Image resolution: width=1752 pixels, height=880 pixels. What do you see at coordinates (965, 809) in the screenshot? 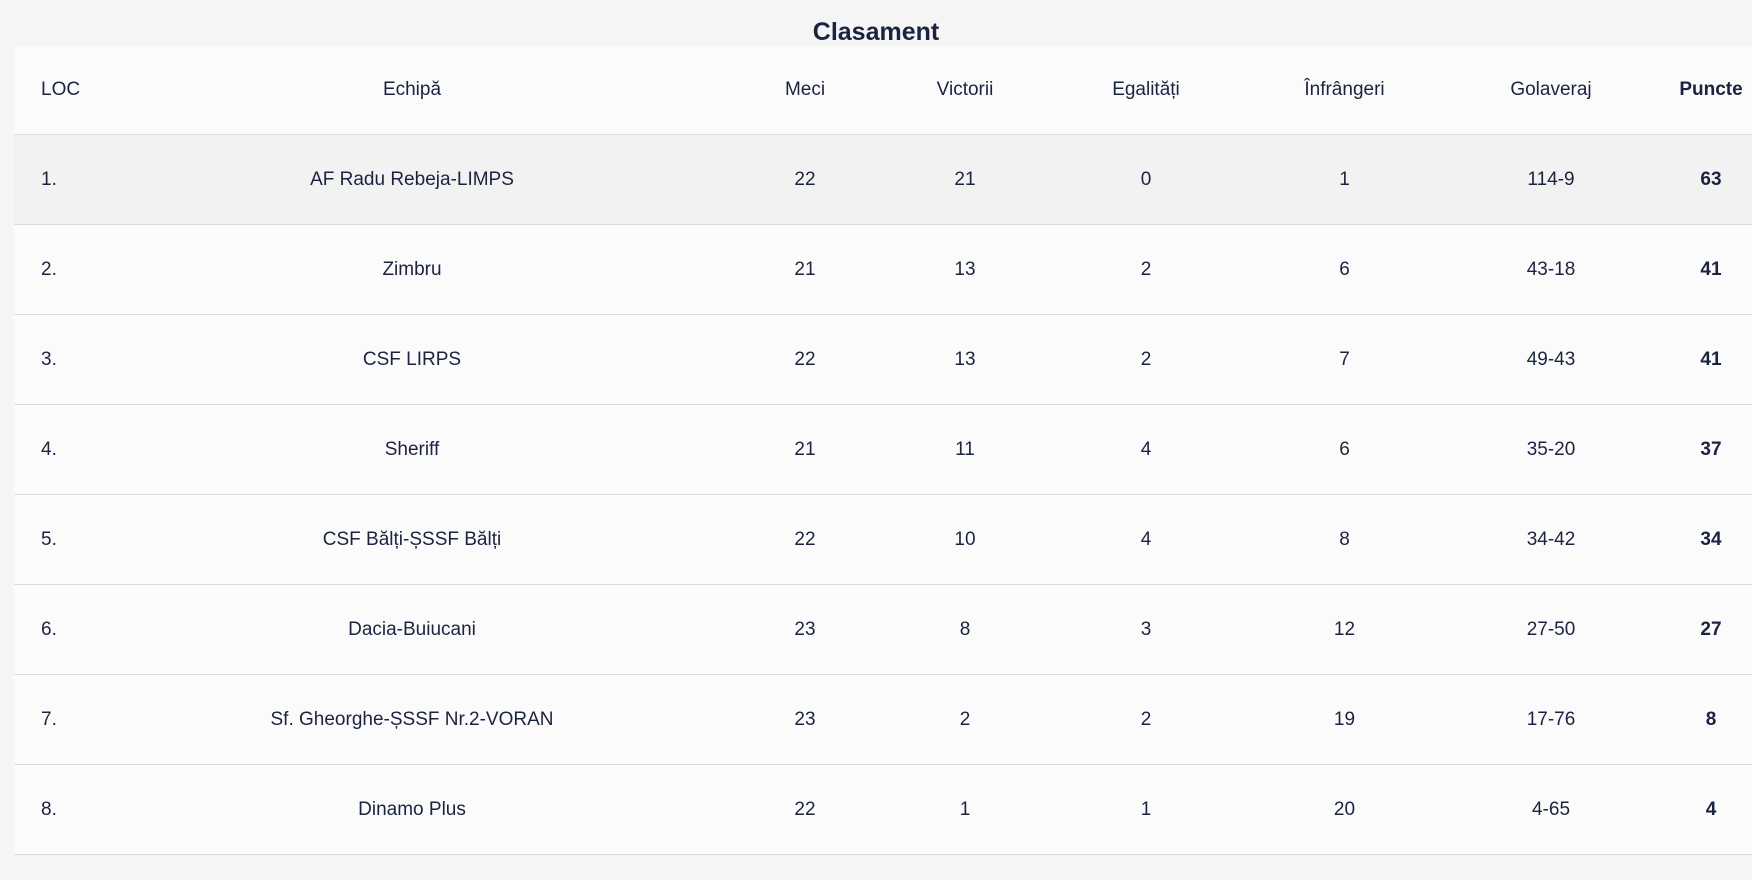
I see `cell-wins: 1` at bounding box center [965, 809].